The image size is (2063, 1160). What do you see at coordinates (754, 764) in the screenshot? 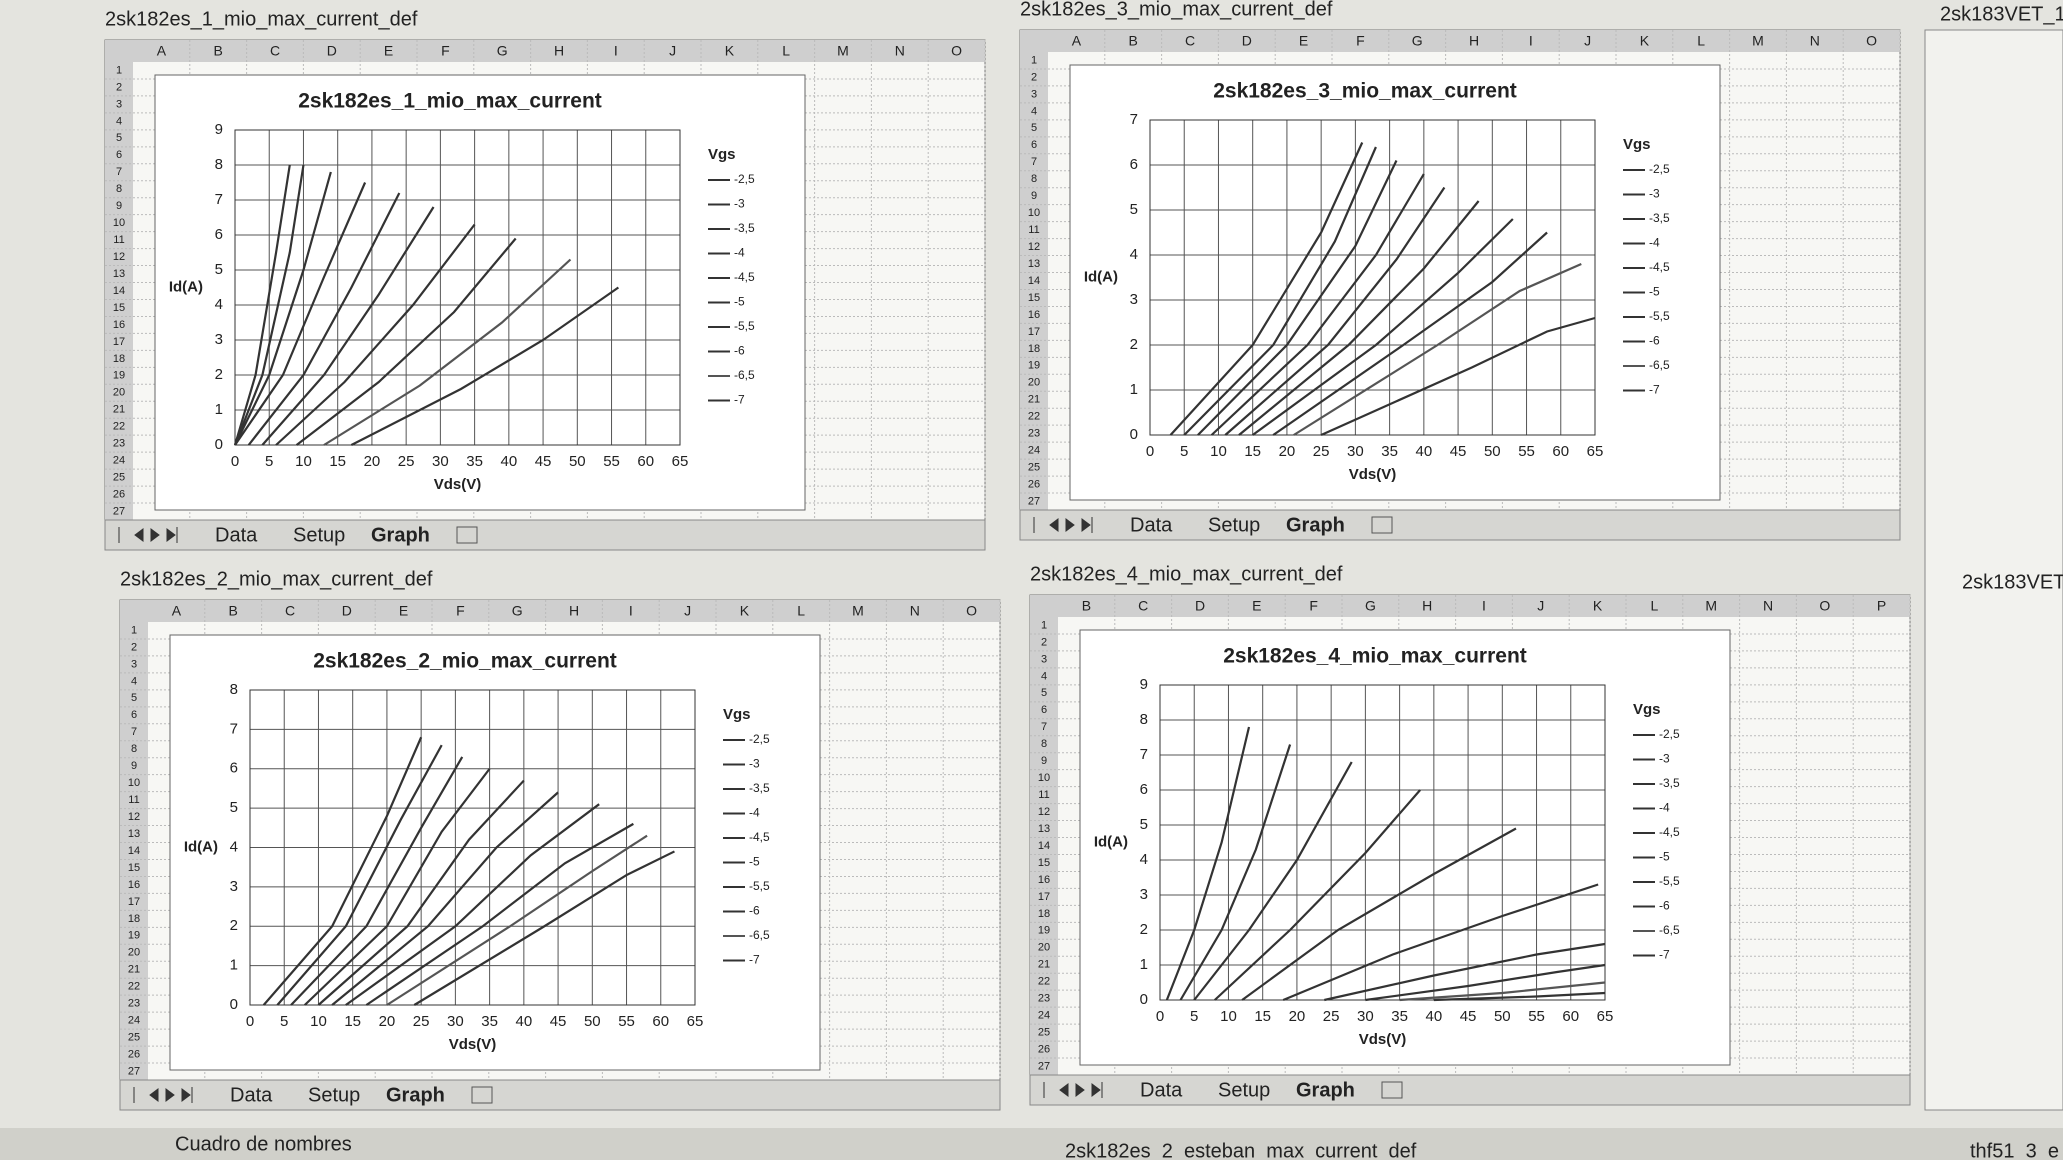
I see `legend-label: -3` at bounding box center [754, 764].